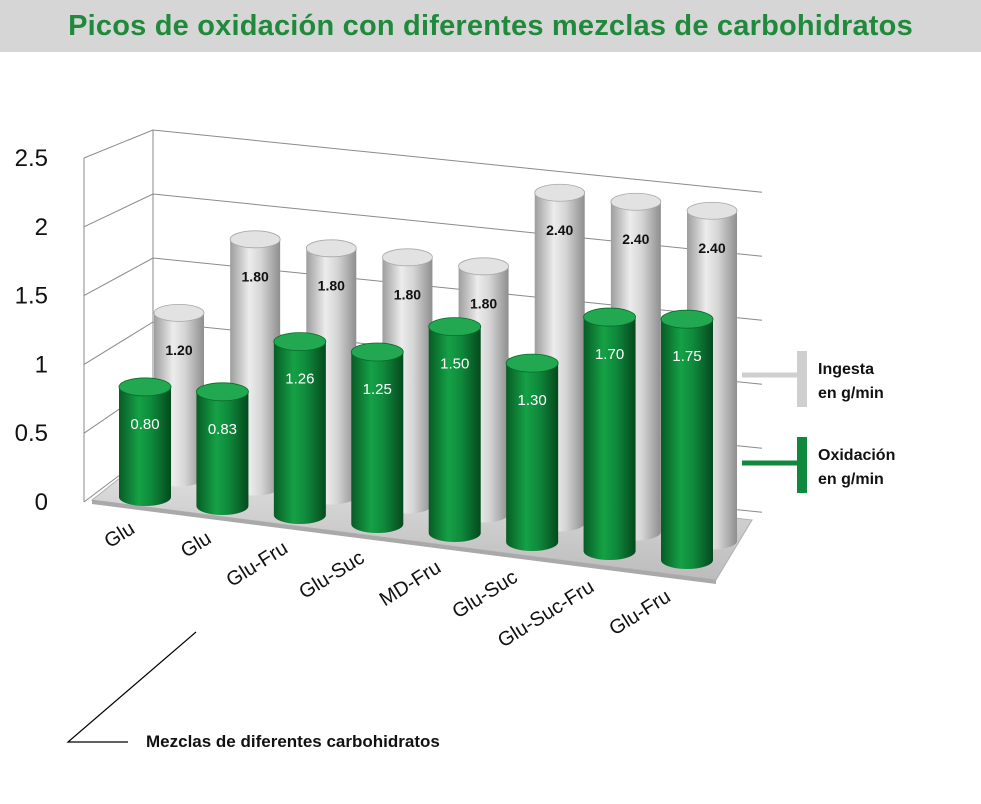 The height and width of the screenshot is (804, 981). Describe the element at coordinates (856, 455) in the screenshot. I see `legend-oxidacion-label: Oxidación` at that location.